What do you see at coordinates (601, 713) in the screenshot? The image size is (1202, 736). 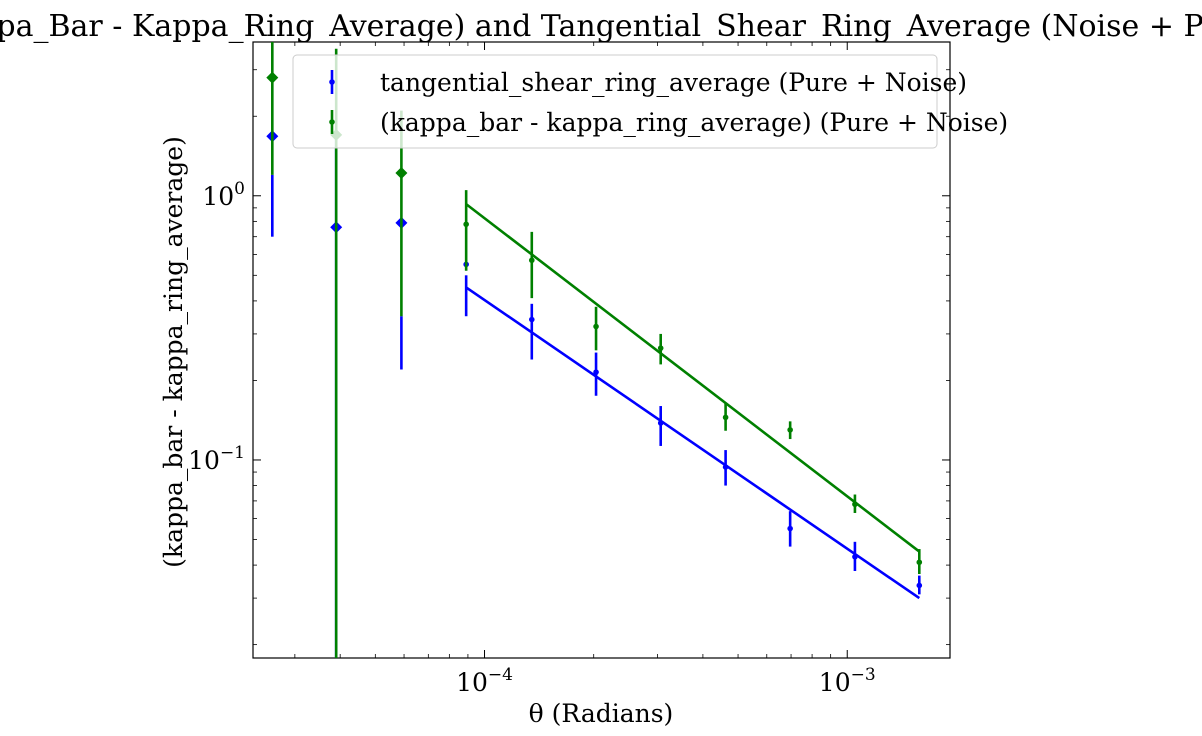 I see `x-axis-label: θ (Radians)` at bounding box center [601, 713].